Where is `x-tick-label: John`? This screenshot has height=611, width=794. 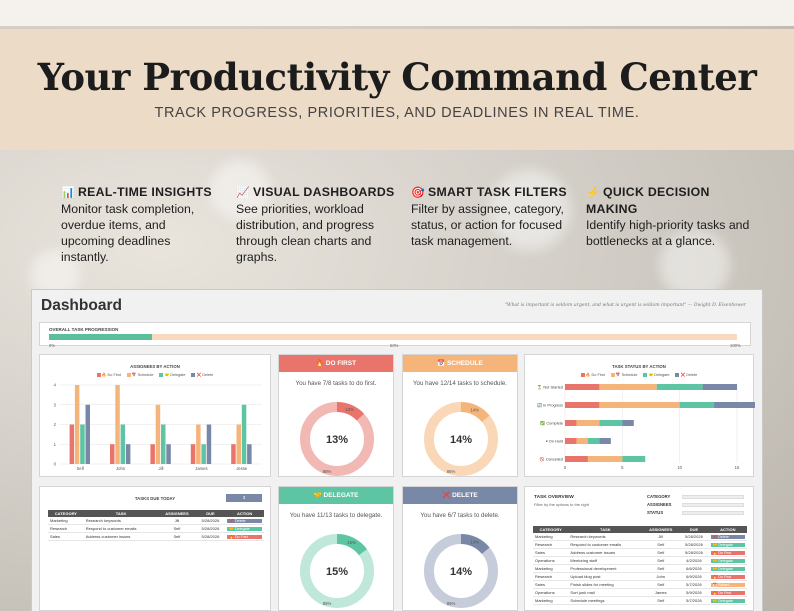
x-tick-label: John is located at coordinates (121, 468).